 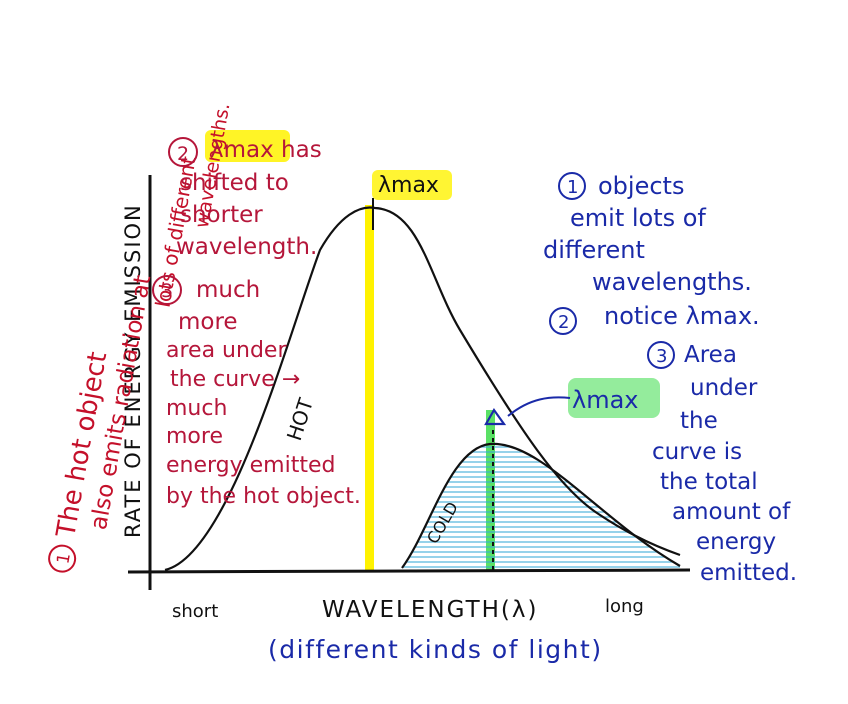 What do you see at coordinates (250, 465) in the screenshot?
I see `red-note-3-line-7: energy emitted` at bounding box center [250, 465].